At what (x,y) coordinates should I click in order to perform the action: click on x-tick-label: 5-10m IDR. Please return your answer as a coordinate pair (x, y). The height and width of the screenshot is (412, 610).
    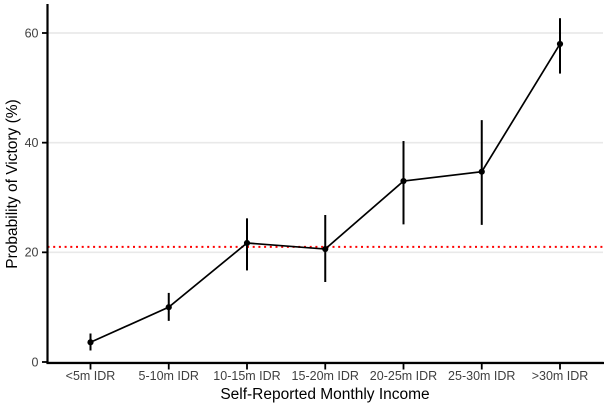
    Looking at the image, I should click on (169, 376).